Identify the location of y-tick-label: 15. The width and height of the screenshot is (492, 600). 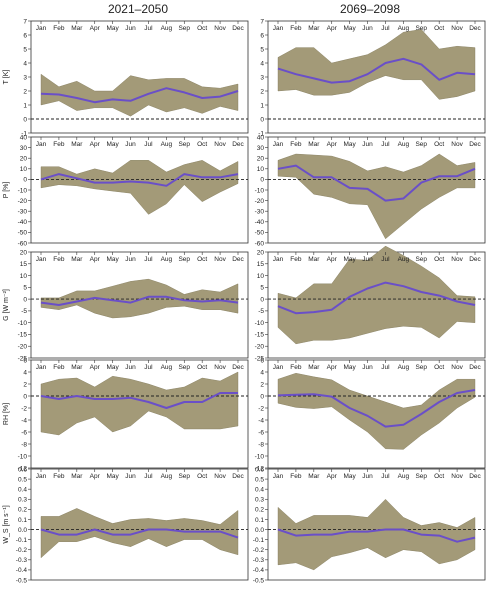
(261, 264).